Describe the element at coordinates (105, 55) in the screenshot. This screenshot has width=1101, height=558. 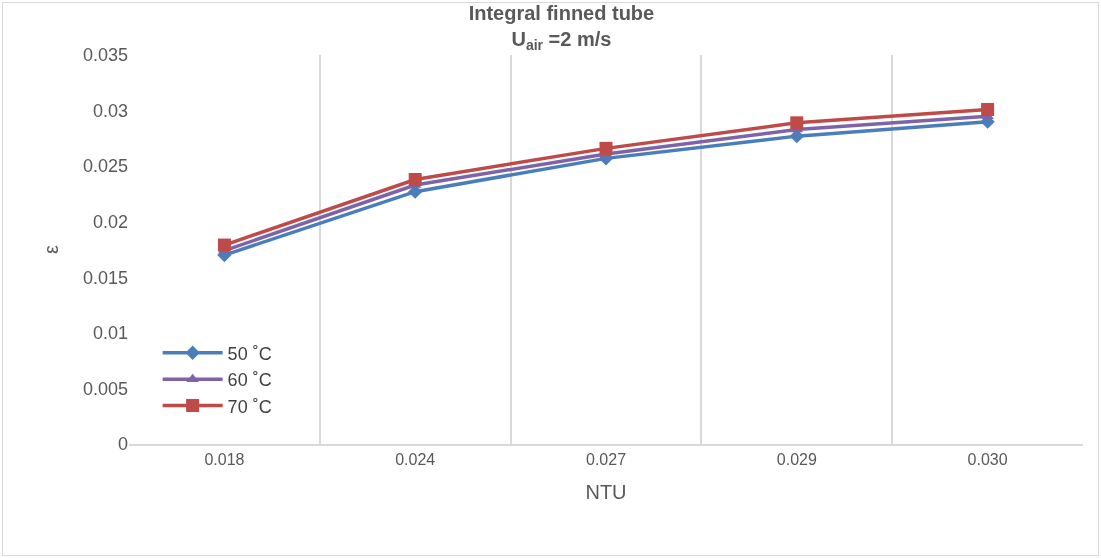
I see `y-tick-label: 0.035` at that location.